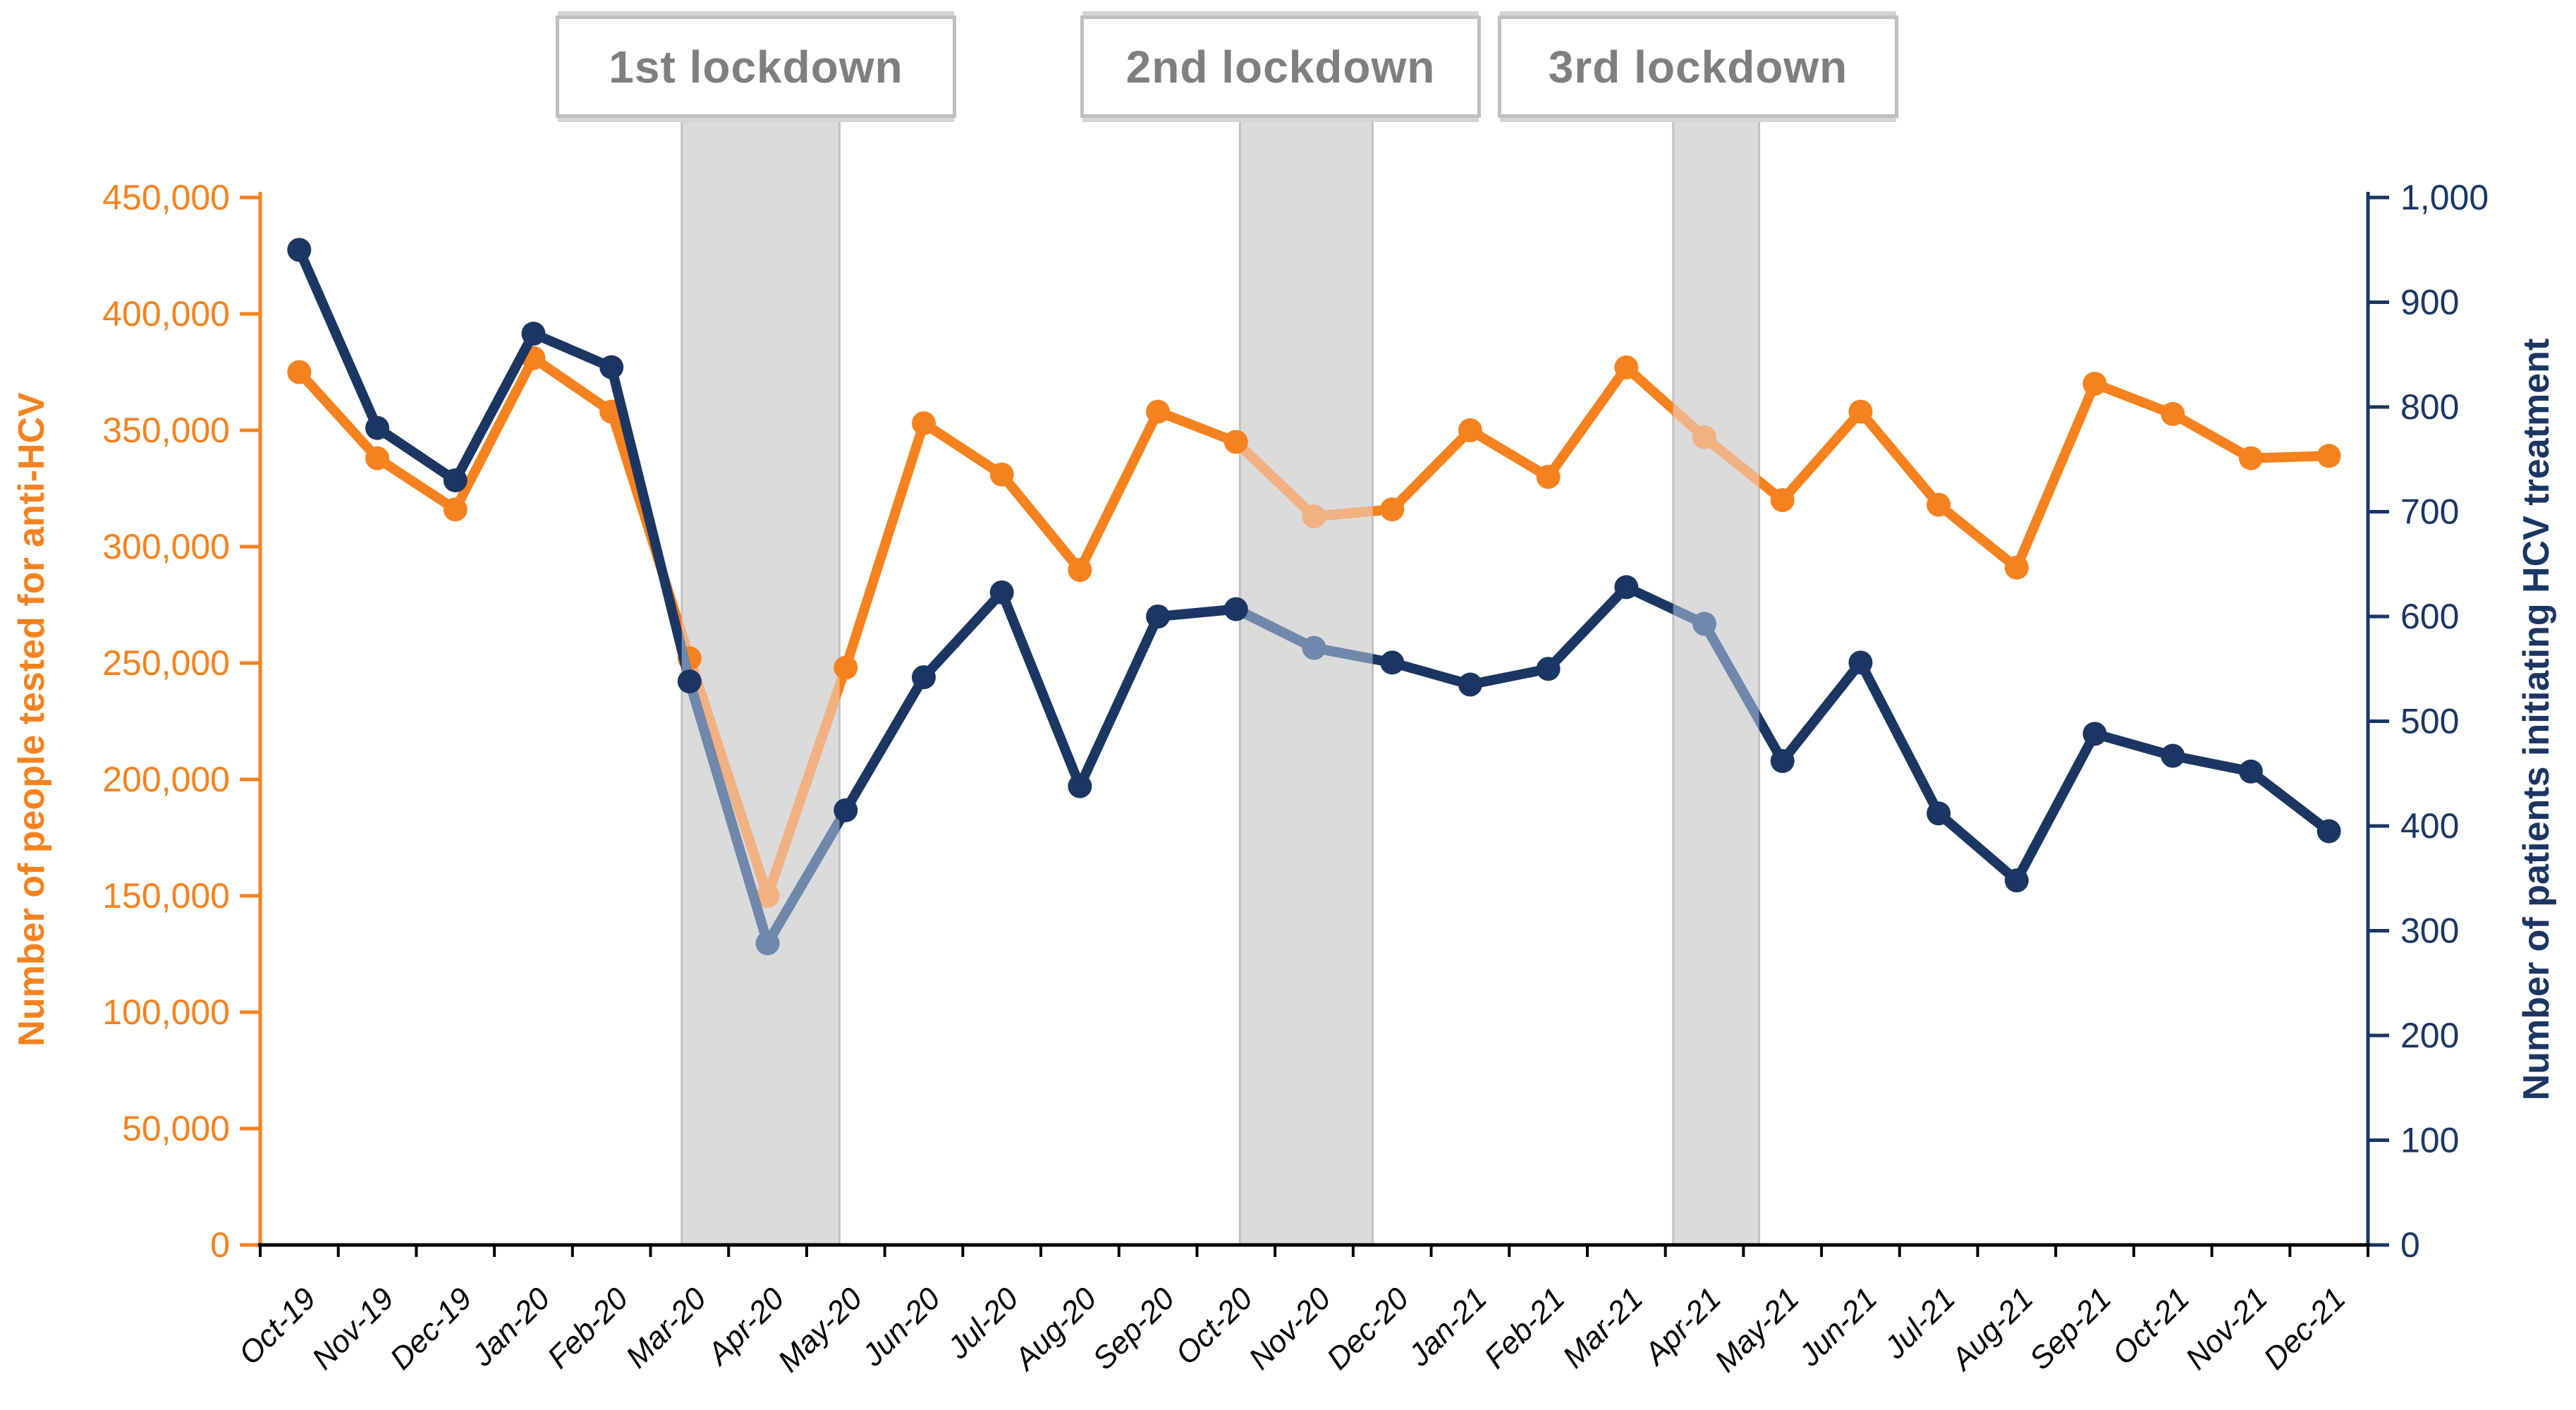  Describe the element at coordinates (666, 1328) in the screenshot. I see `x-axis-month-label: Mar-20` at that location.